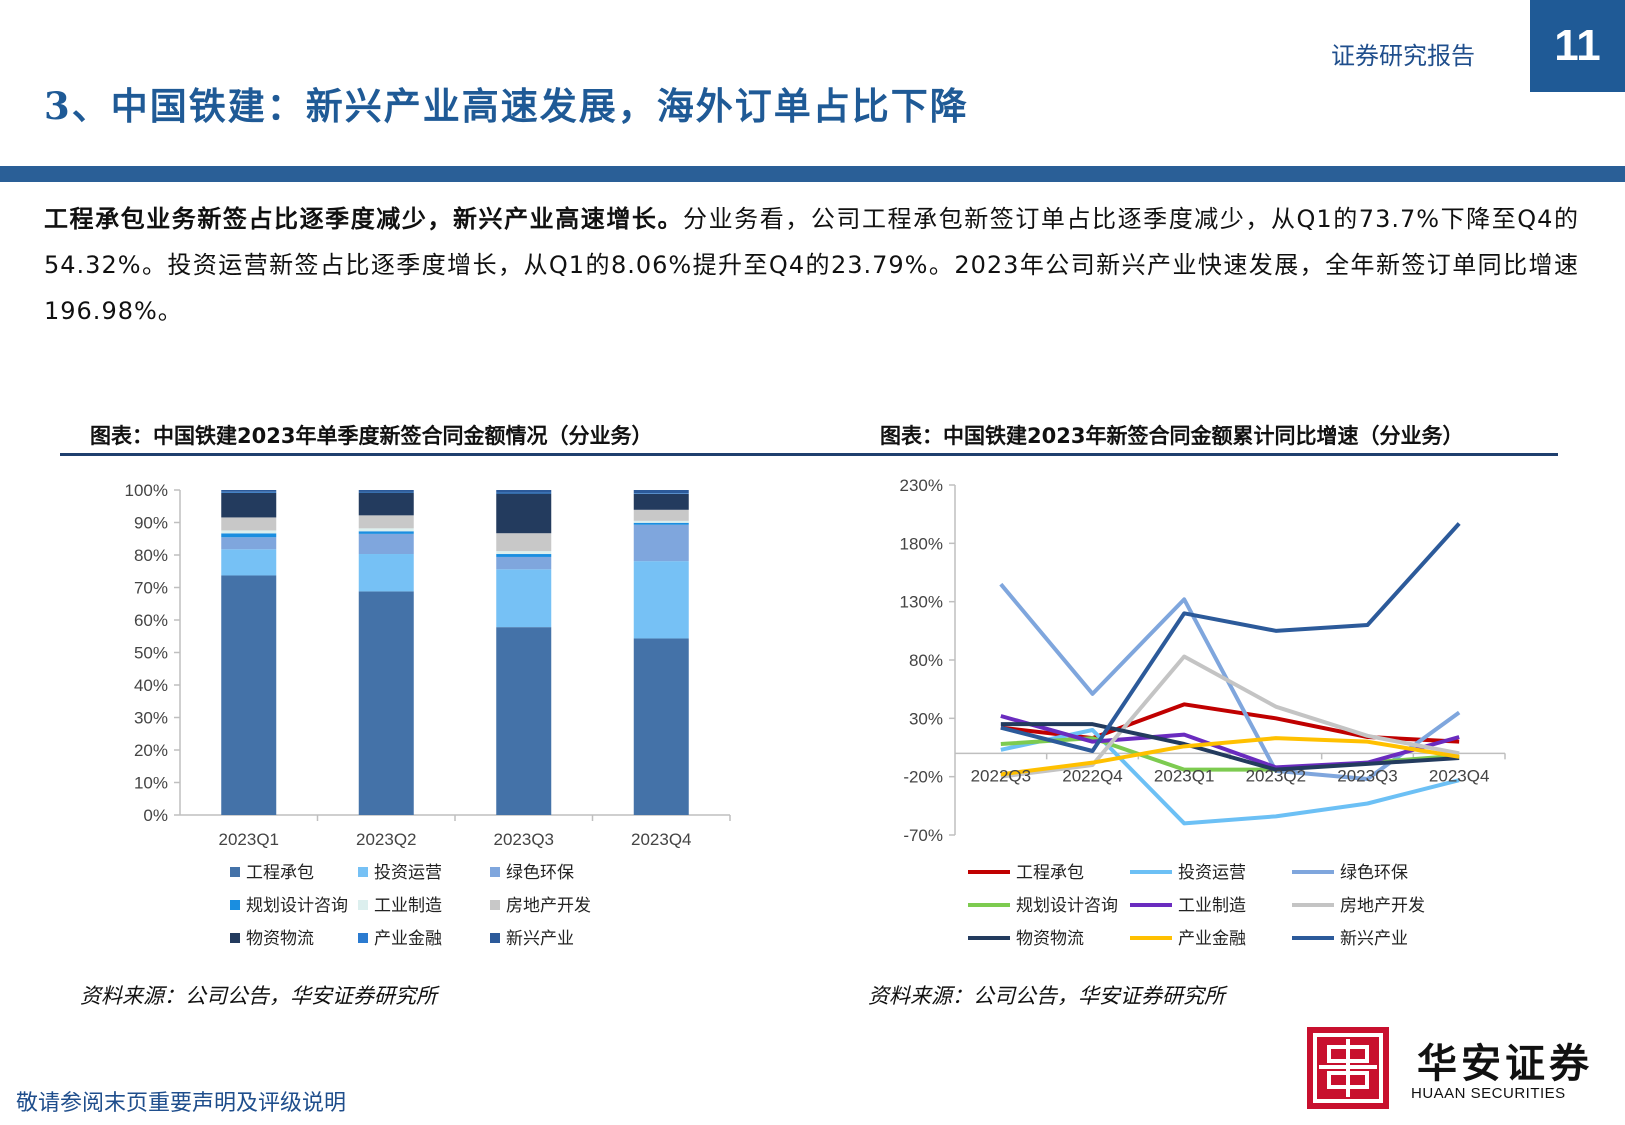 Image resolution: width=1625 pixels, height=1125 pixels. What do you see at coordinates (1092, 775) in the screenshot?
I see `x-tick-label: 2022Q4` at bounding box center [1092, 775].